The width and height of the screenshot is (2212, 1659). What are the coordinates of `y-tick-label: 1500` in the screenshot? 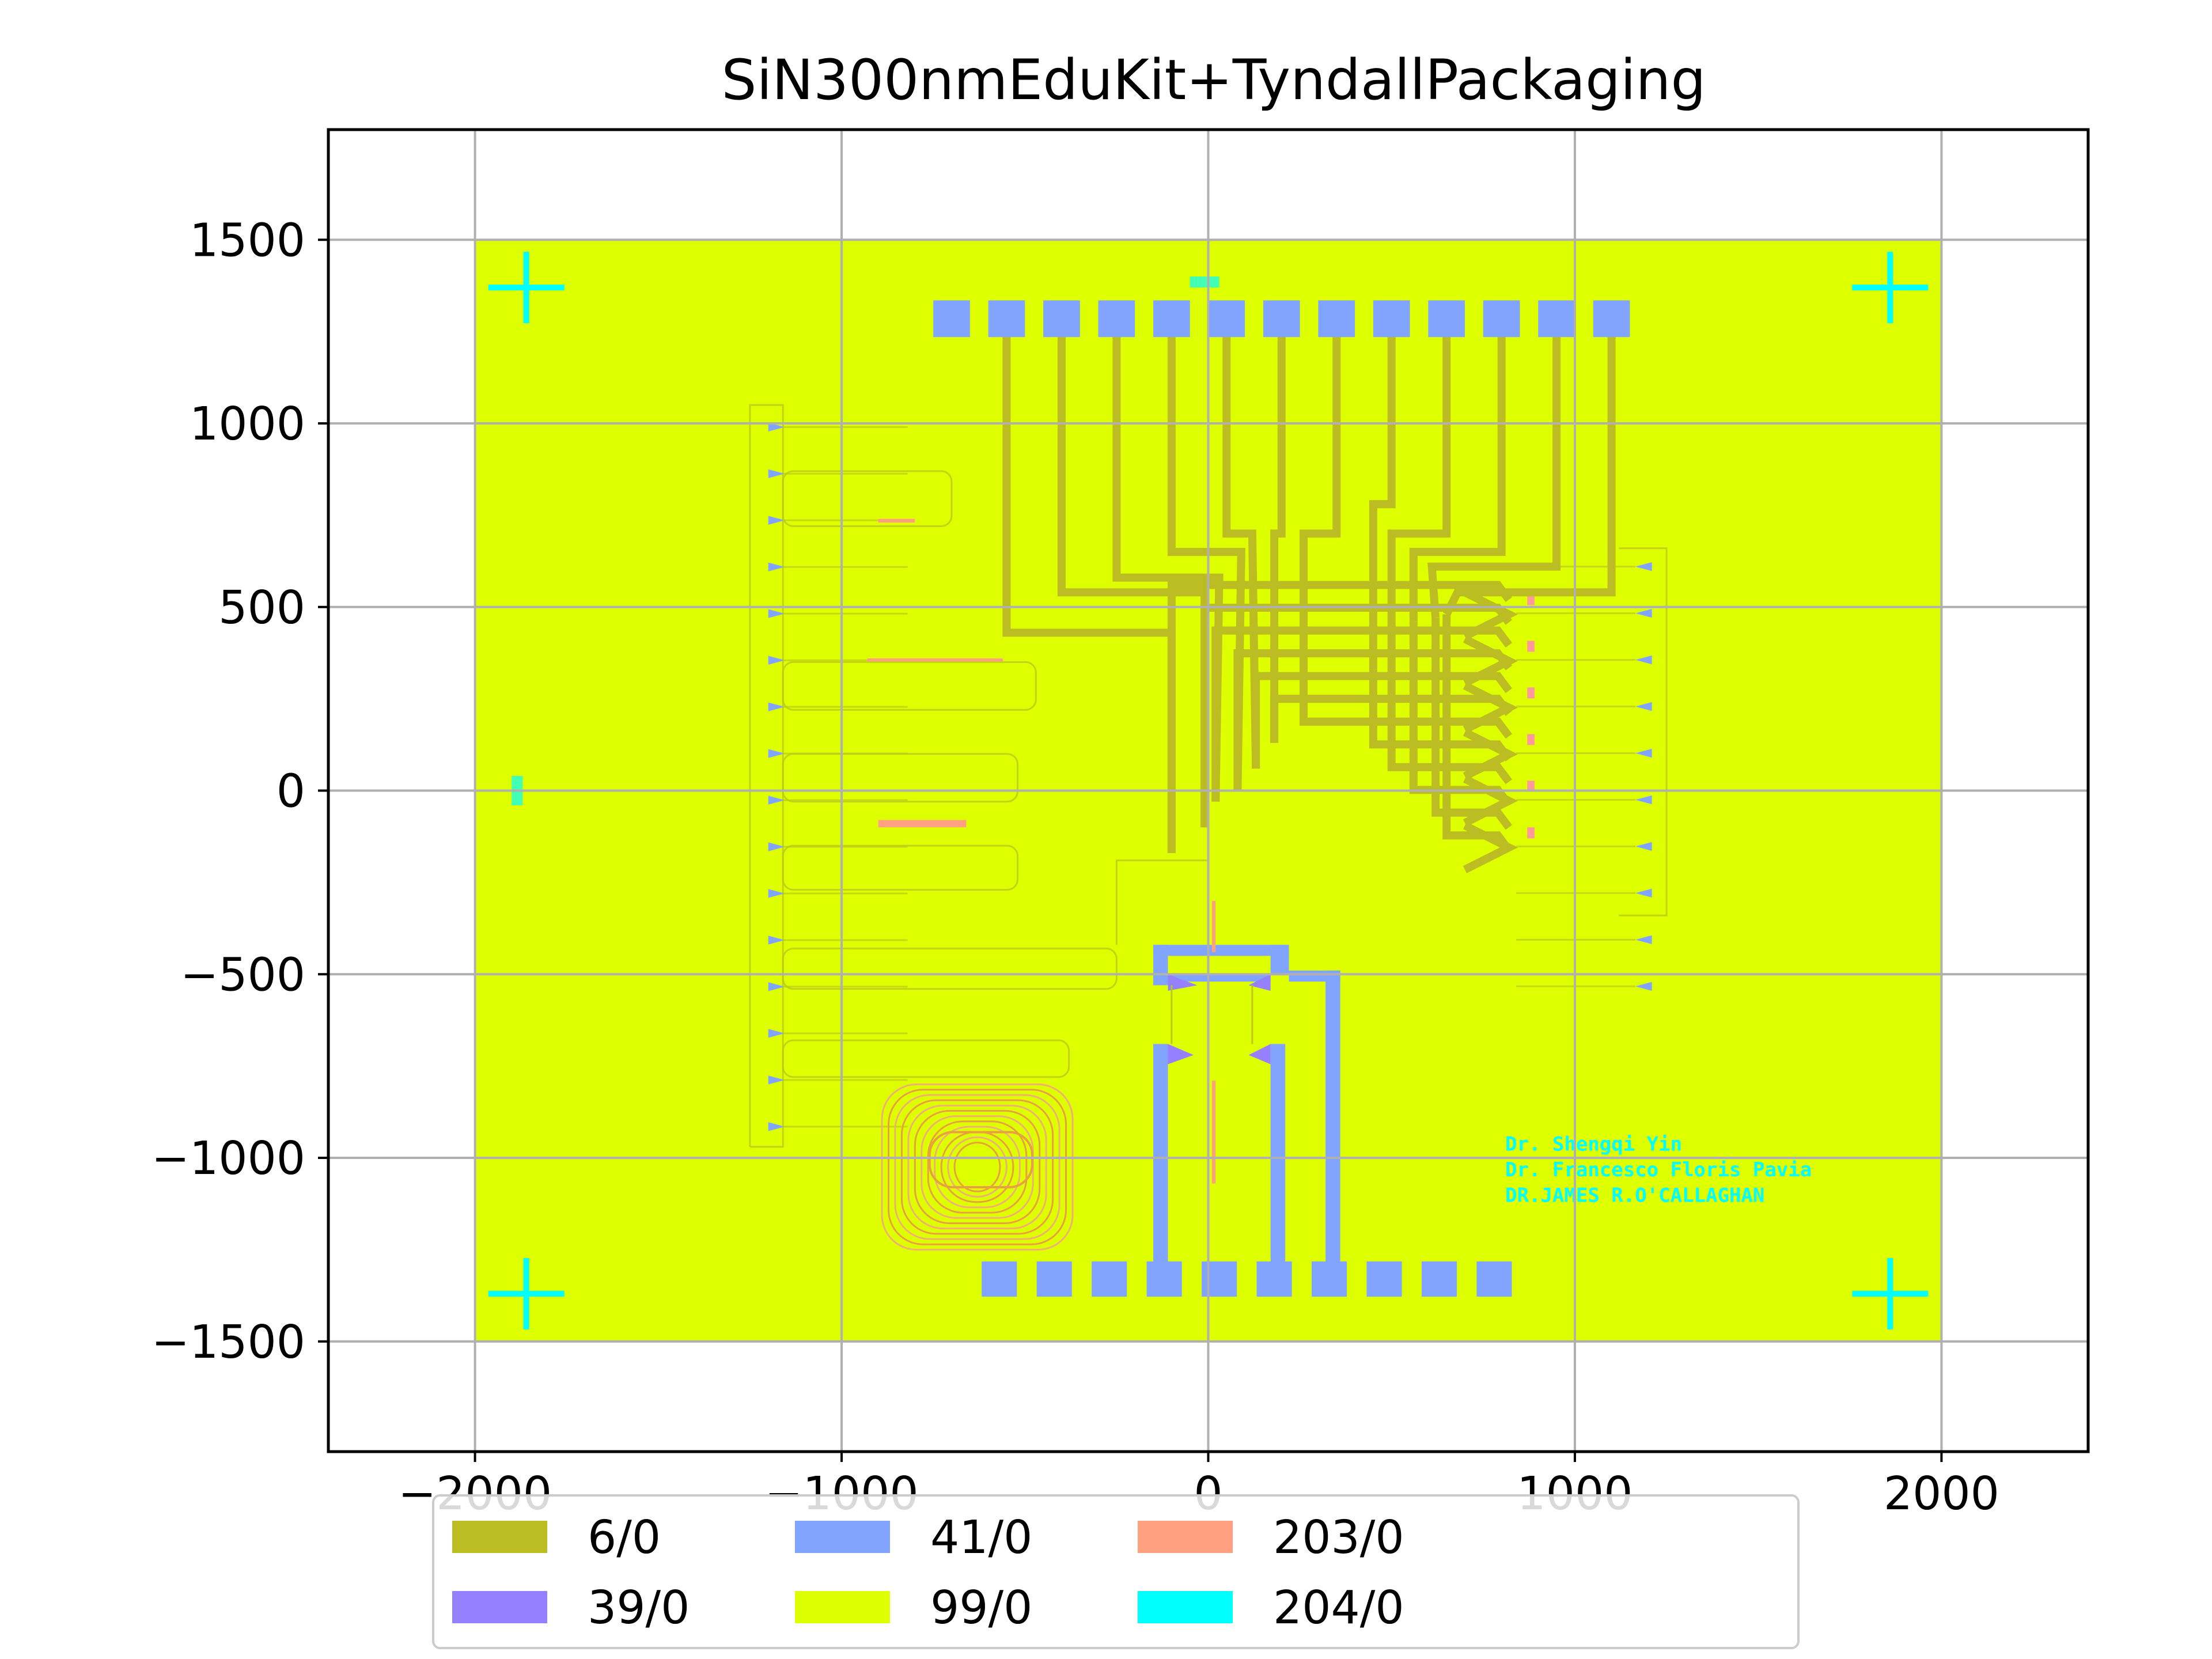 It's located at (247, 240).